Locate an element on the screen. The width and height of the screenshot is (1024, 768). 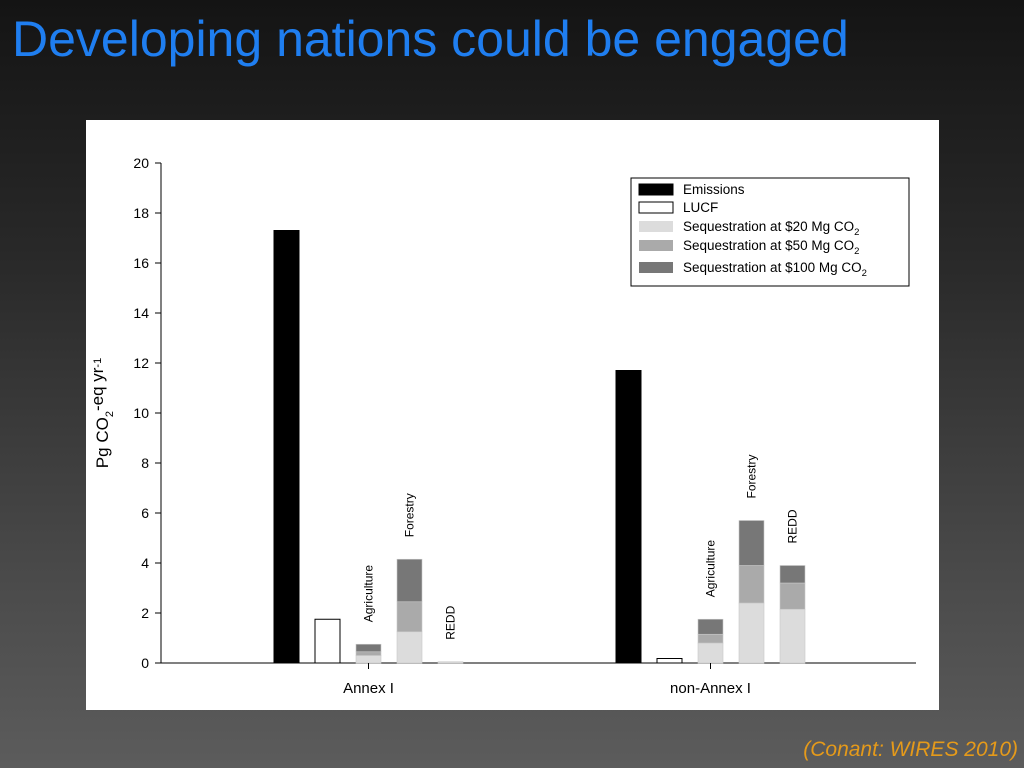
y-axis-label: Pg CO2-eq yr-1 is located at coordinates (102, 413).